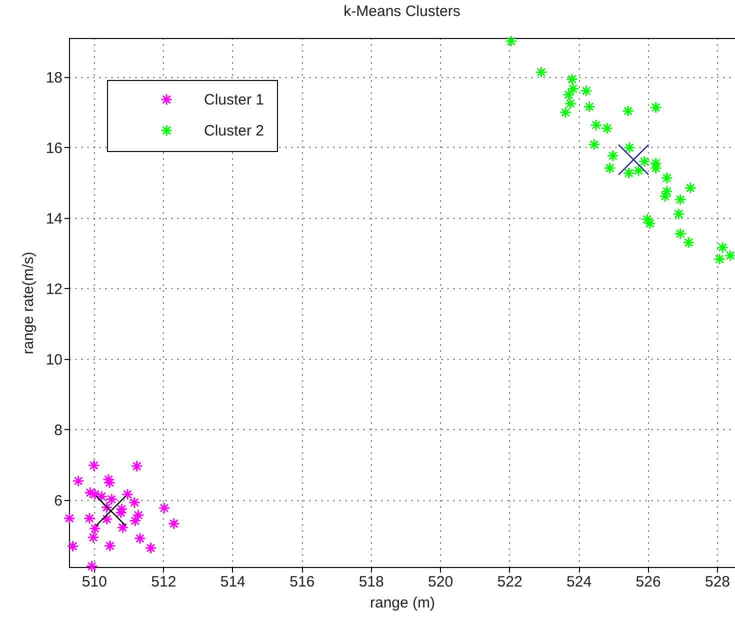 The image size is (735, 628). What do you see at coordinates (163, 582) in the screenshot?
I see `x-tick-label: 512` at bounding box center [163, 582].